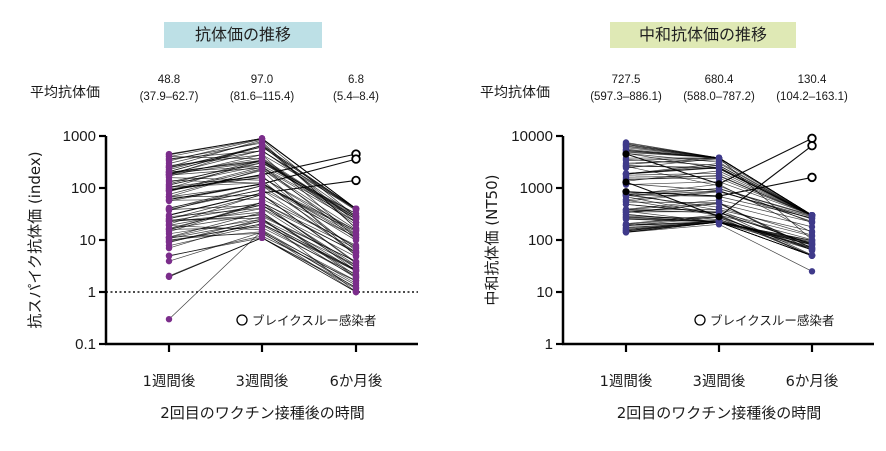 The image size is (886, 451). I want to click on mean-value-left-3w: 97.0 (81.6–115.4), so click(262, 89).